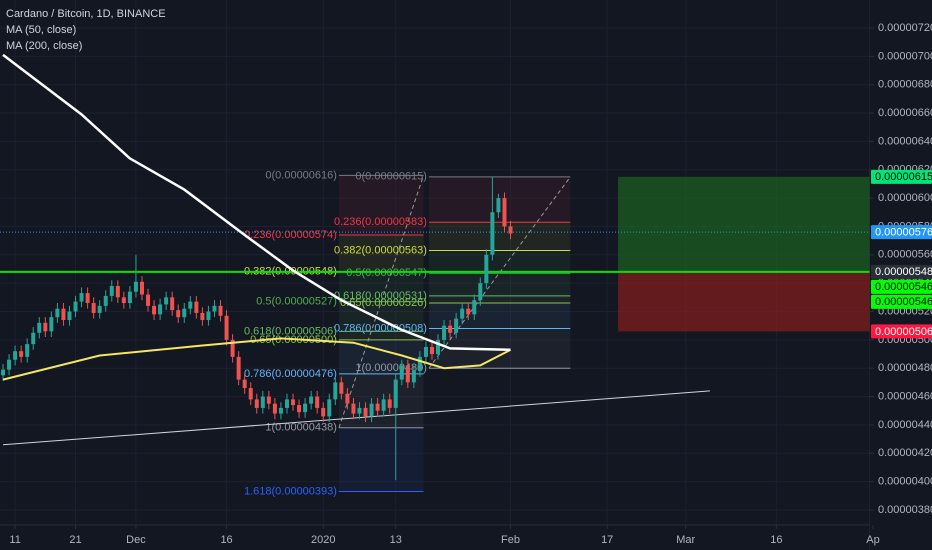 This screenshot has height=550, width=932. Describe the element at coordinates (685, 540) in the screenshot. I see `x-tick-label: Mar` at that location.